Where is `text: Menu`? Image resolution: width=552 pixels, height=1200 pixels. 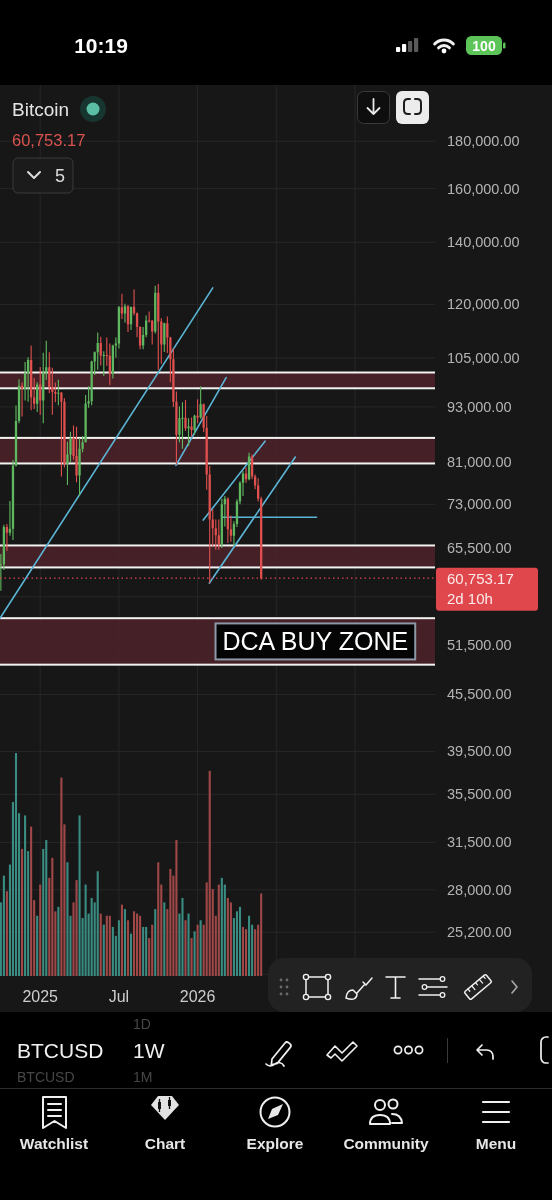 text: Menu is located at coordinates (496, 1143).